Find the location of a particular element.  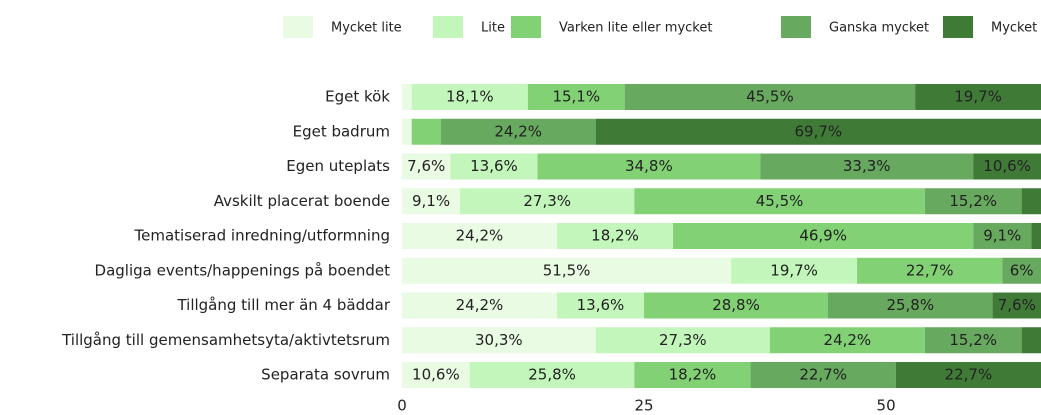

value-label: 34,8% is located at coordinates (649, 166).